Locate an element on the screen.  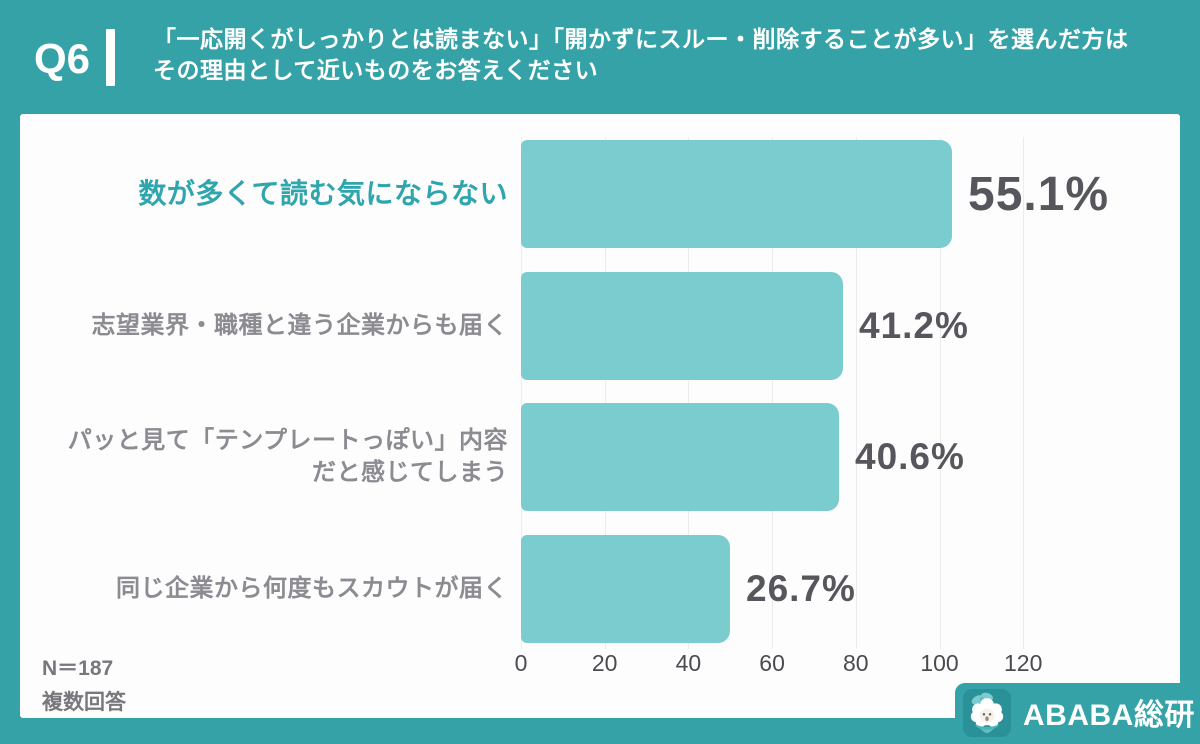
alpaca-mascot-icon is located at coordinates (987, 712).